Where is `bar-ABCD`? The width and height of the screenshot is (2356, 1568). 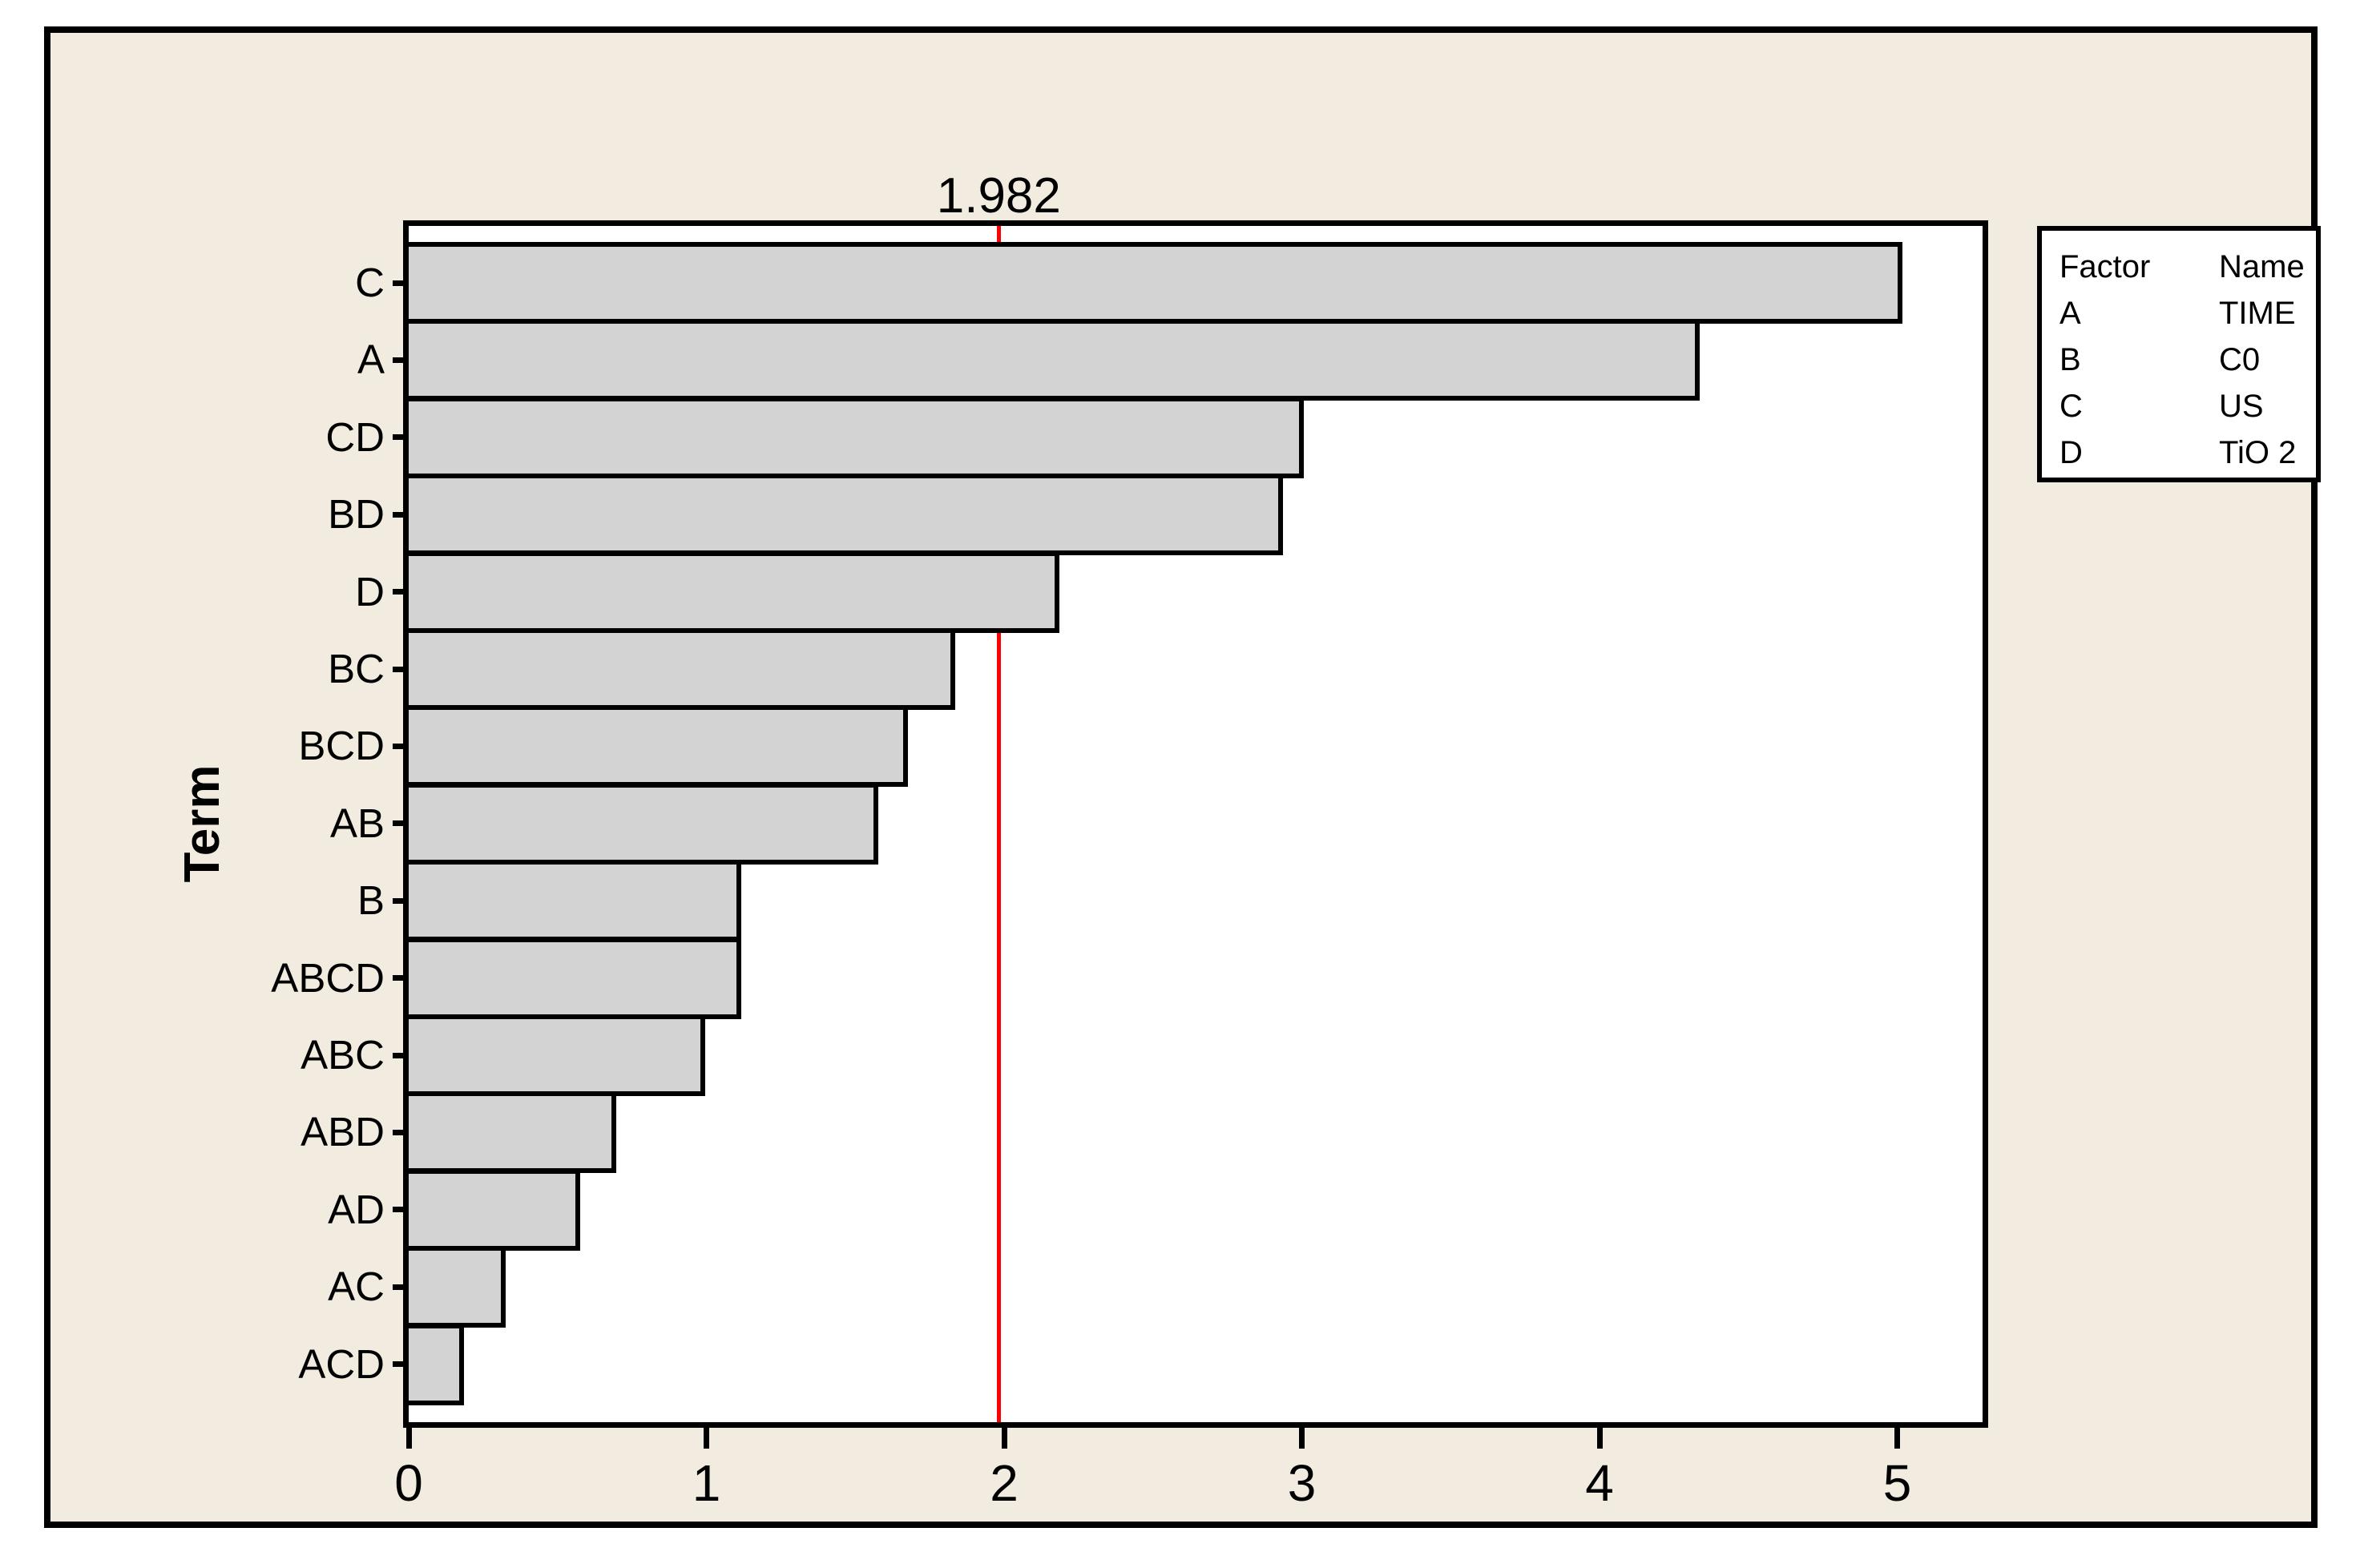
bar-ABCD is located at coordinates (575, 978).